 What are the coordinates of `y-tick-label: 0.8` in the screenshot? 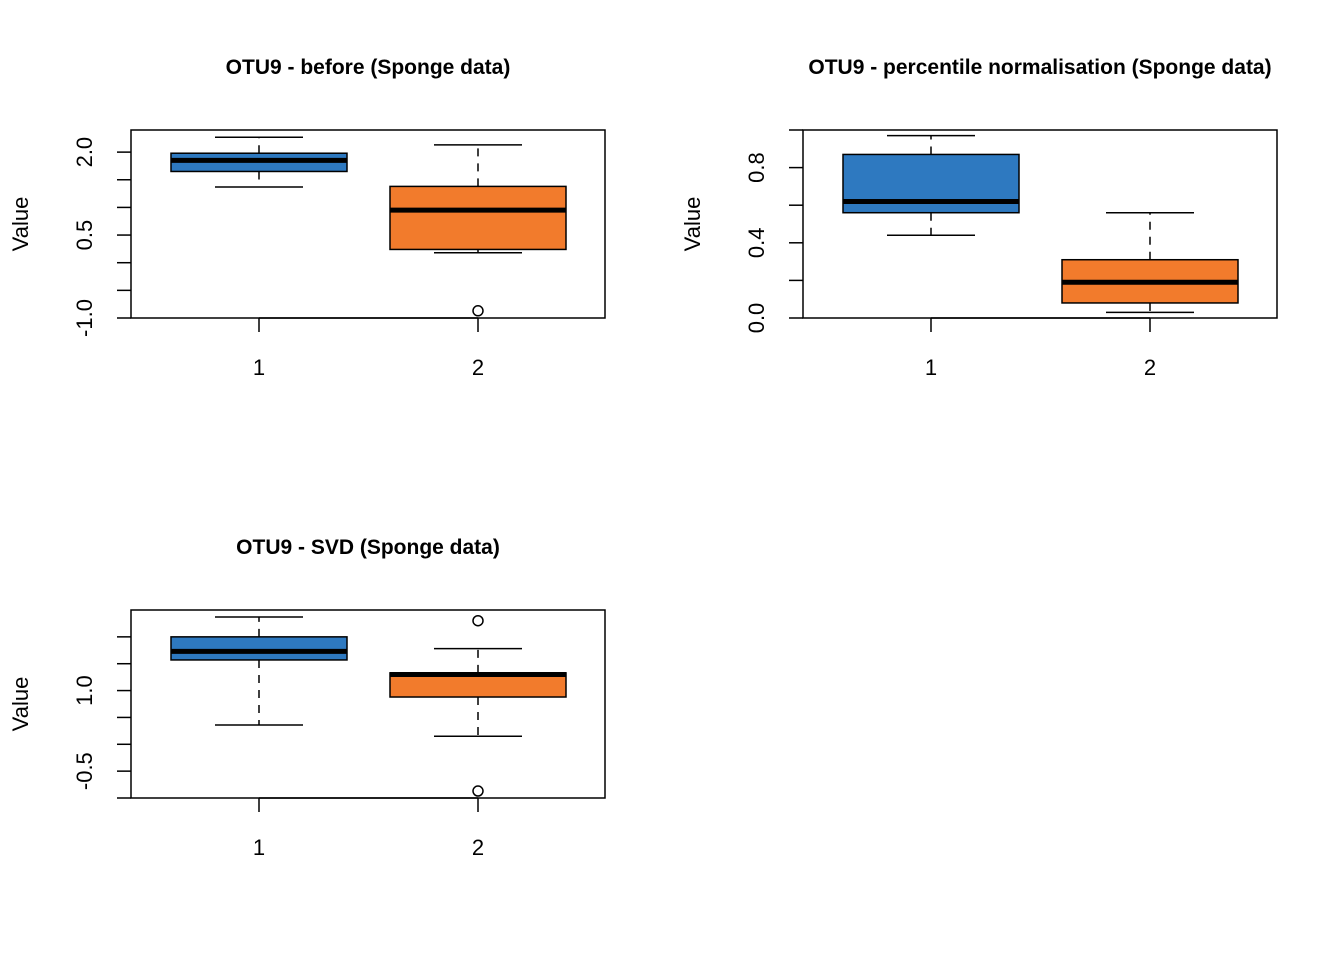 It's located at (756, 167).